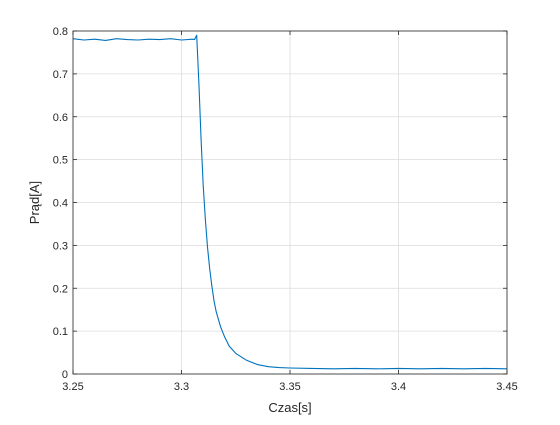 This screenshot has height=425, width=560. Describe the element at coordinates (60, 332) in the screenshot. I see `y-tick-label: 0.1` at that location.